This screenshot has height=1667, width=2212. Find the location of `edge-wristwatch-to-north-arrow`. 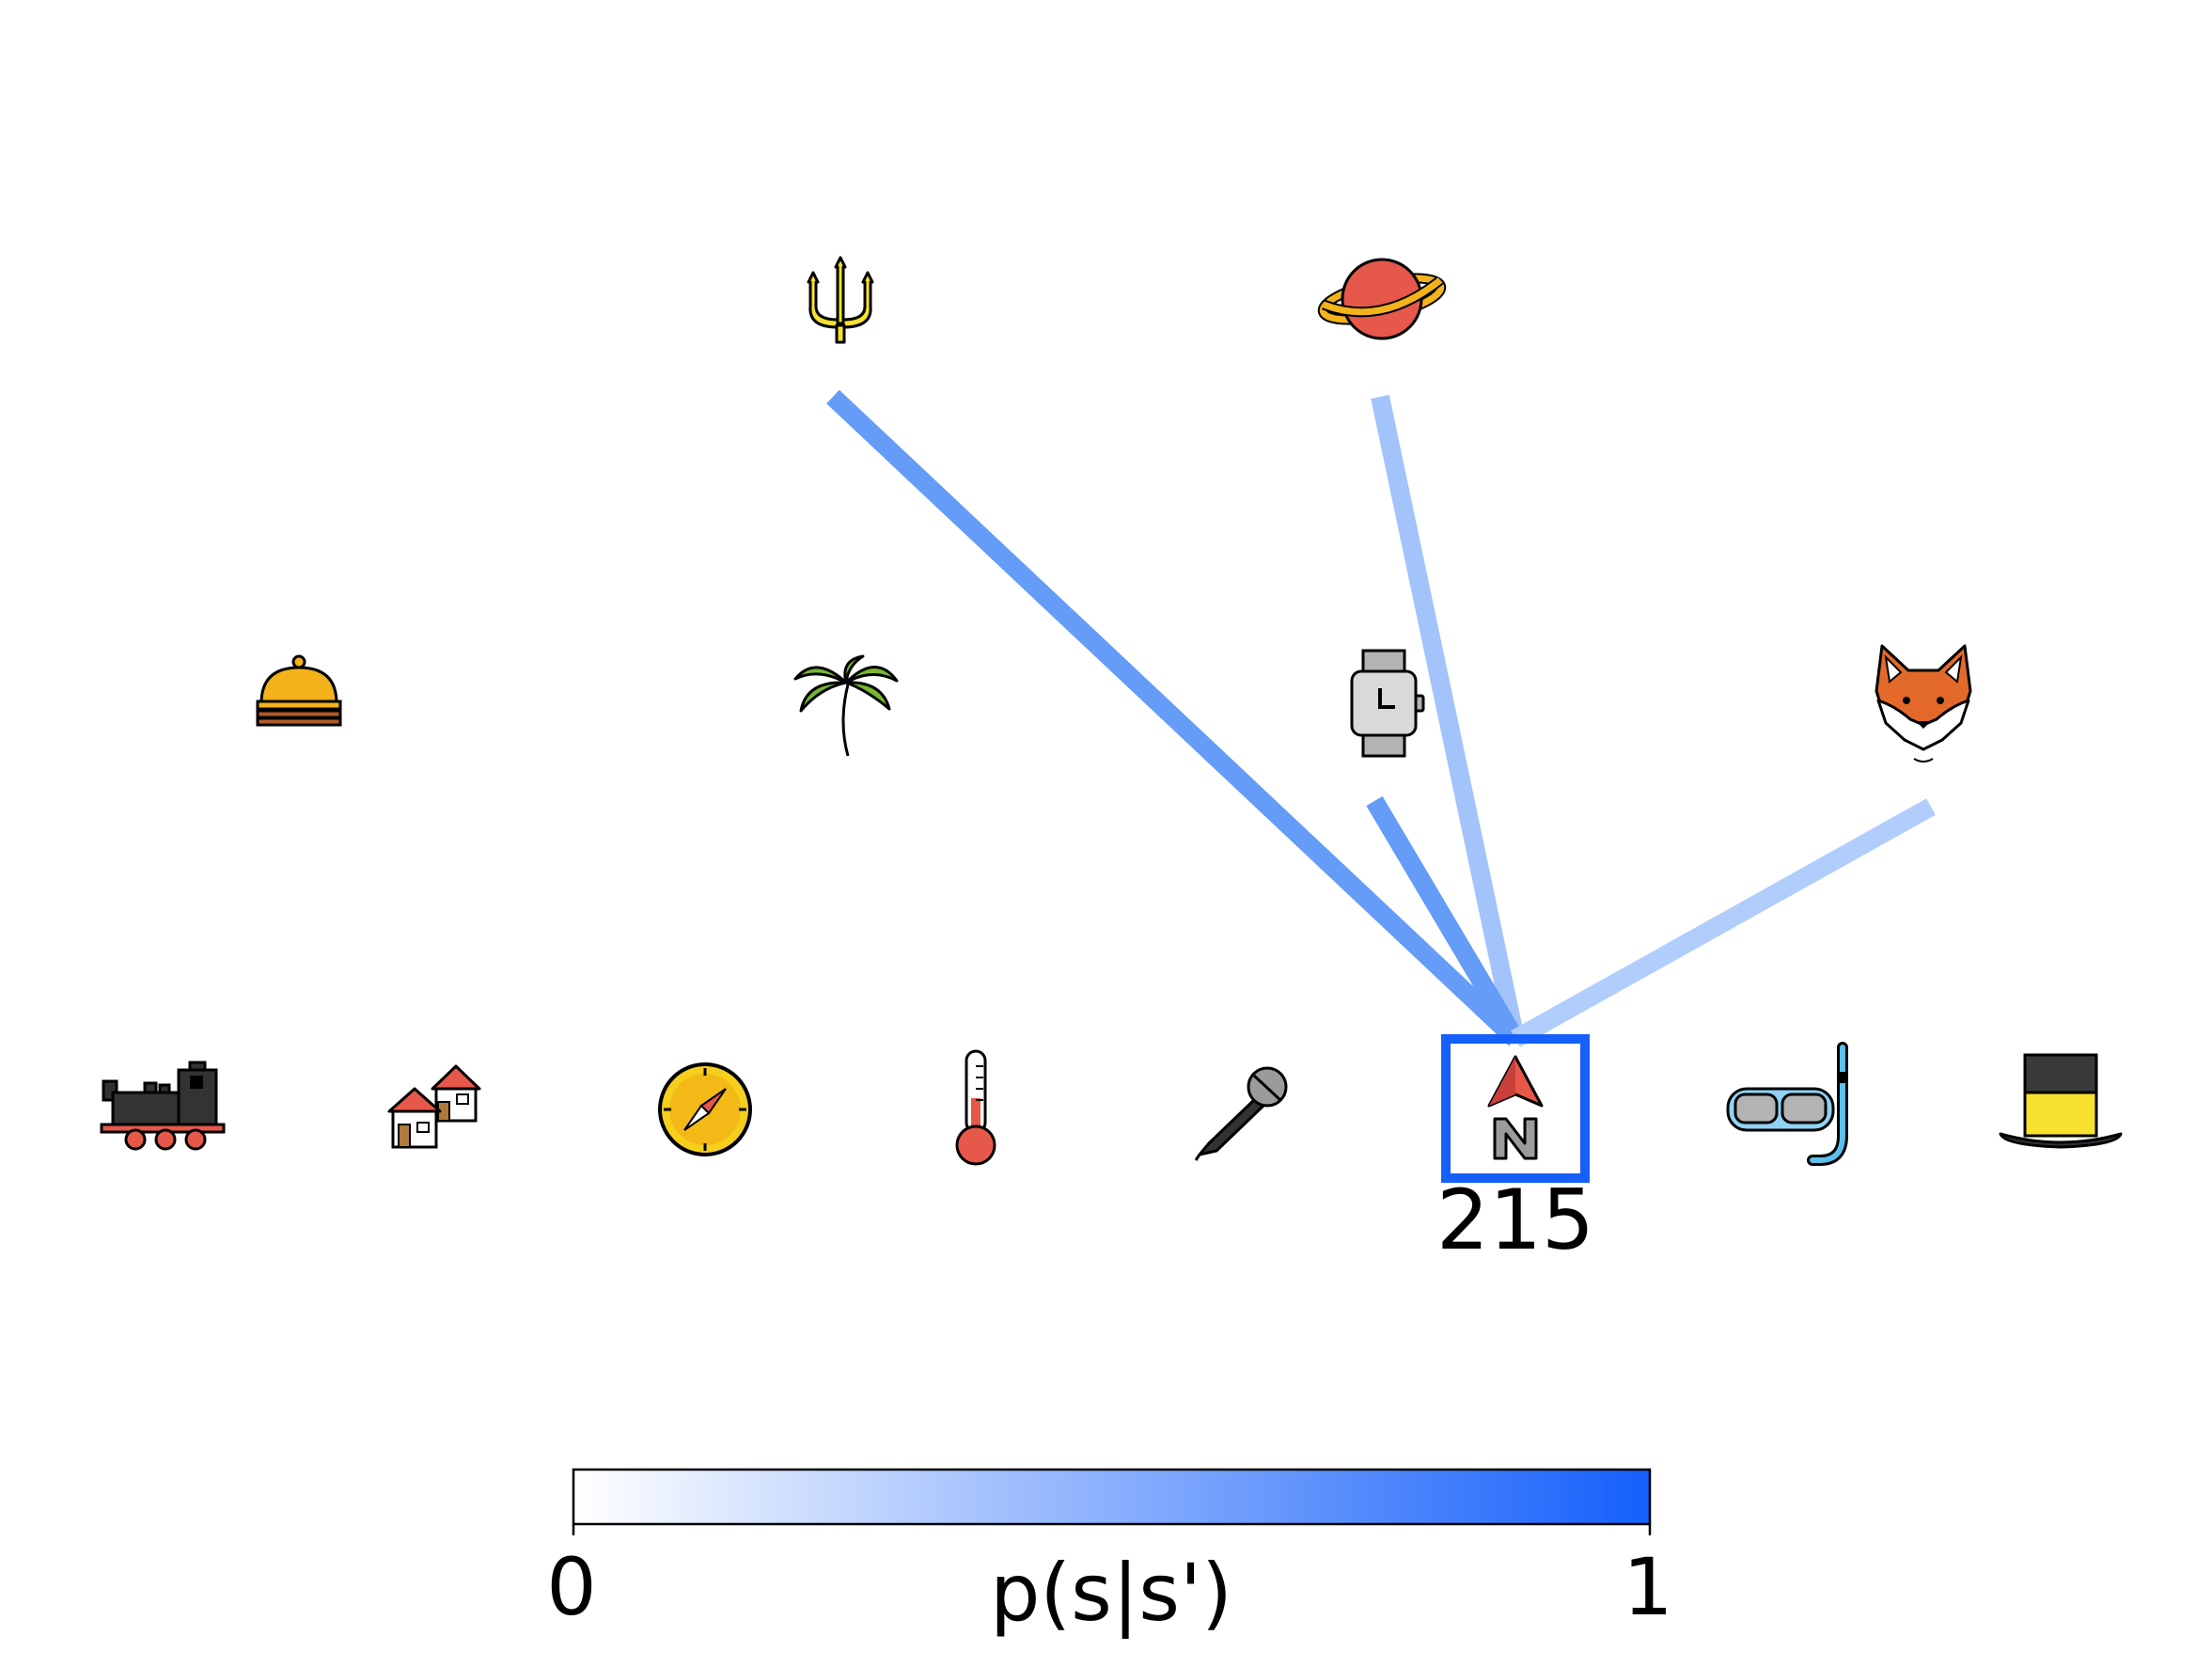

edge-wristwatch-to-north-arrow is located at coordinates (1445, 920).